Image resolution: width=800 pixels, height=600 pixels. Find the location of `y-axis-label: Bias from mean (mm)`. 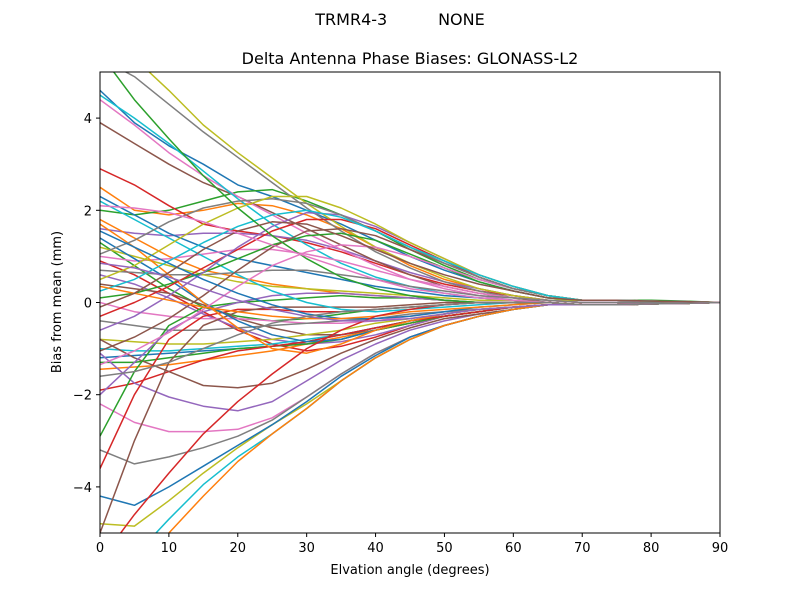

y-axis-label: Bias from mean (mm) is located at coordinates (57, 302).